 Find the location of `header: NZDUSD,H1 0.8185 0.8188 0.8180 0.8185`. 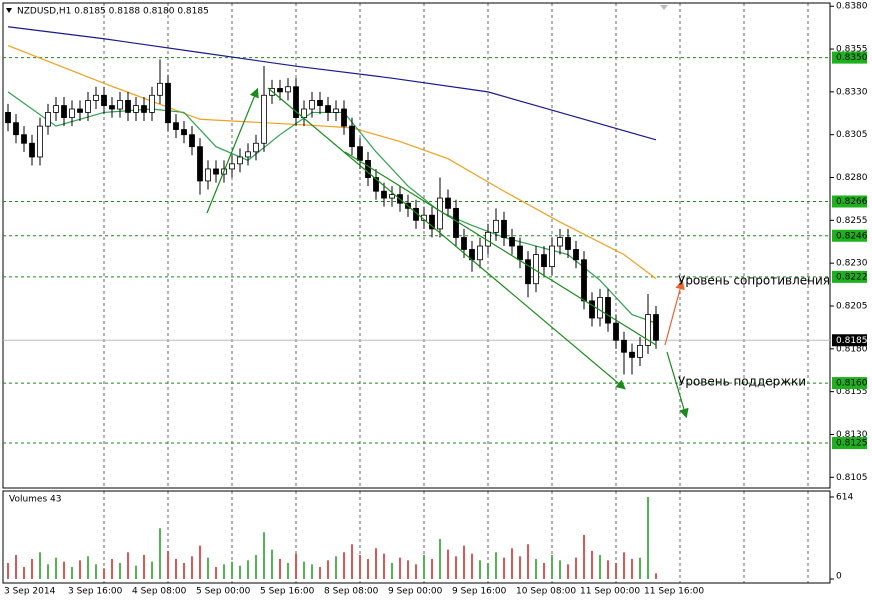

header: NZDUSD,H1 0.8185 0.8188 0.8180 0.8185 is located at coordinates (113, 12).